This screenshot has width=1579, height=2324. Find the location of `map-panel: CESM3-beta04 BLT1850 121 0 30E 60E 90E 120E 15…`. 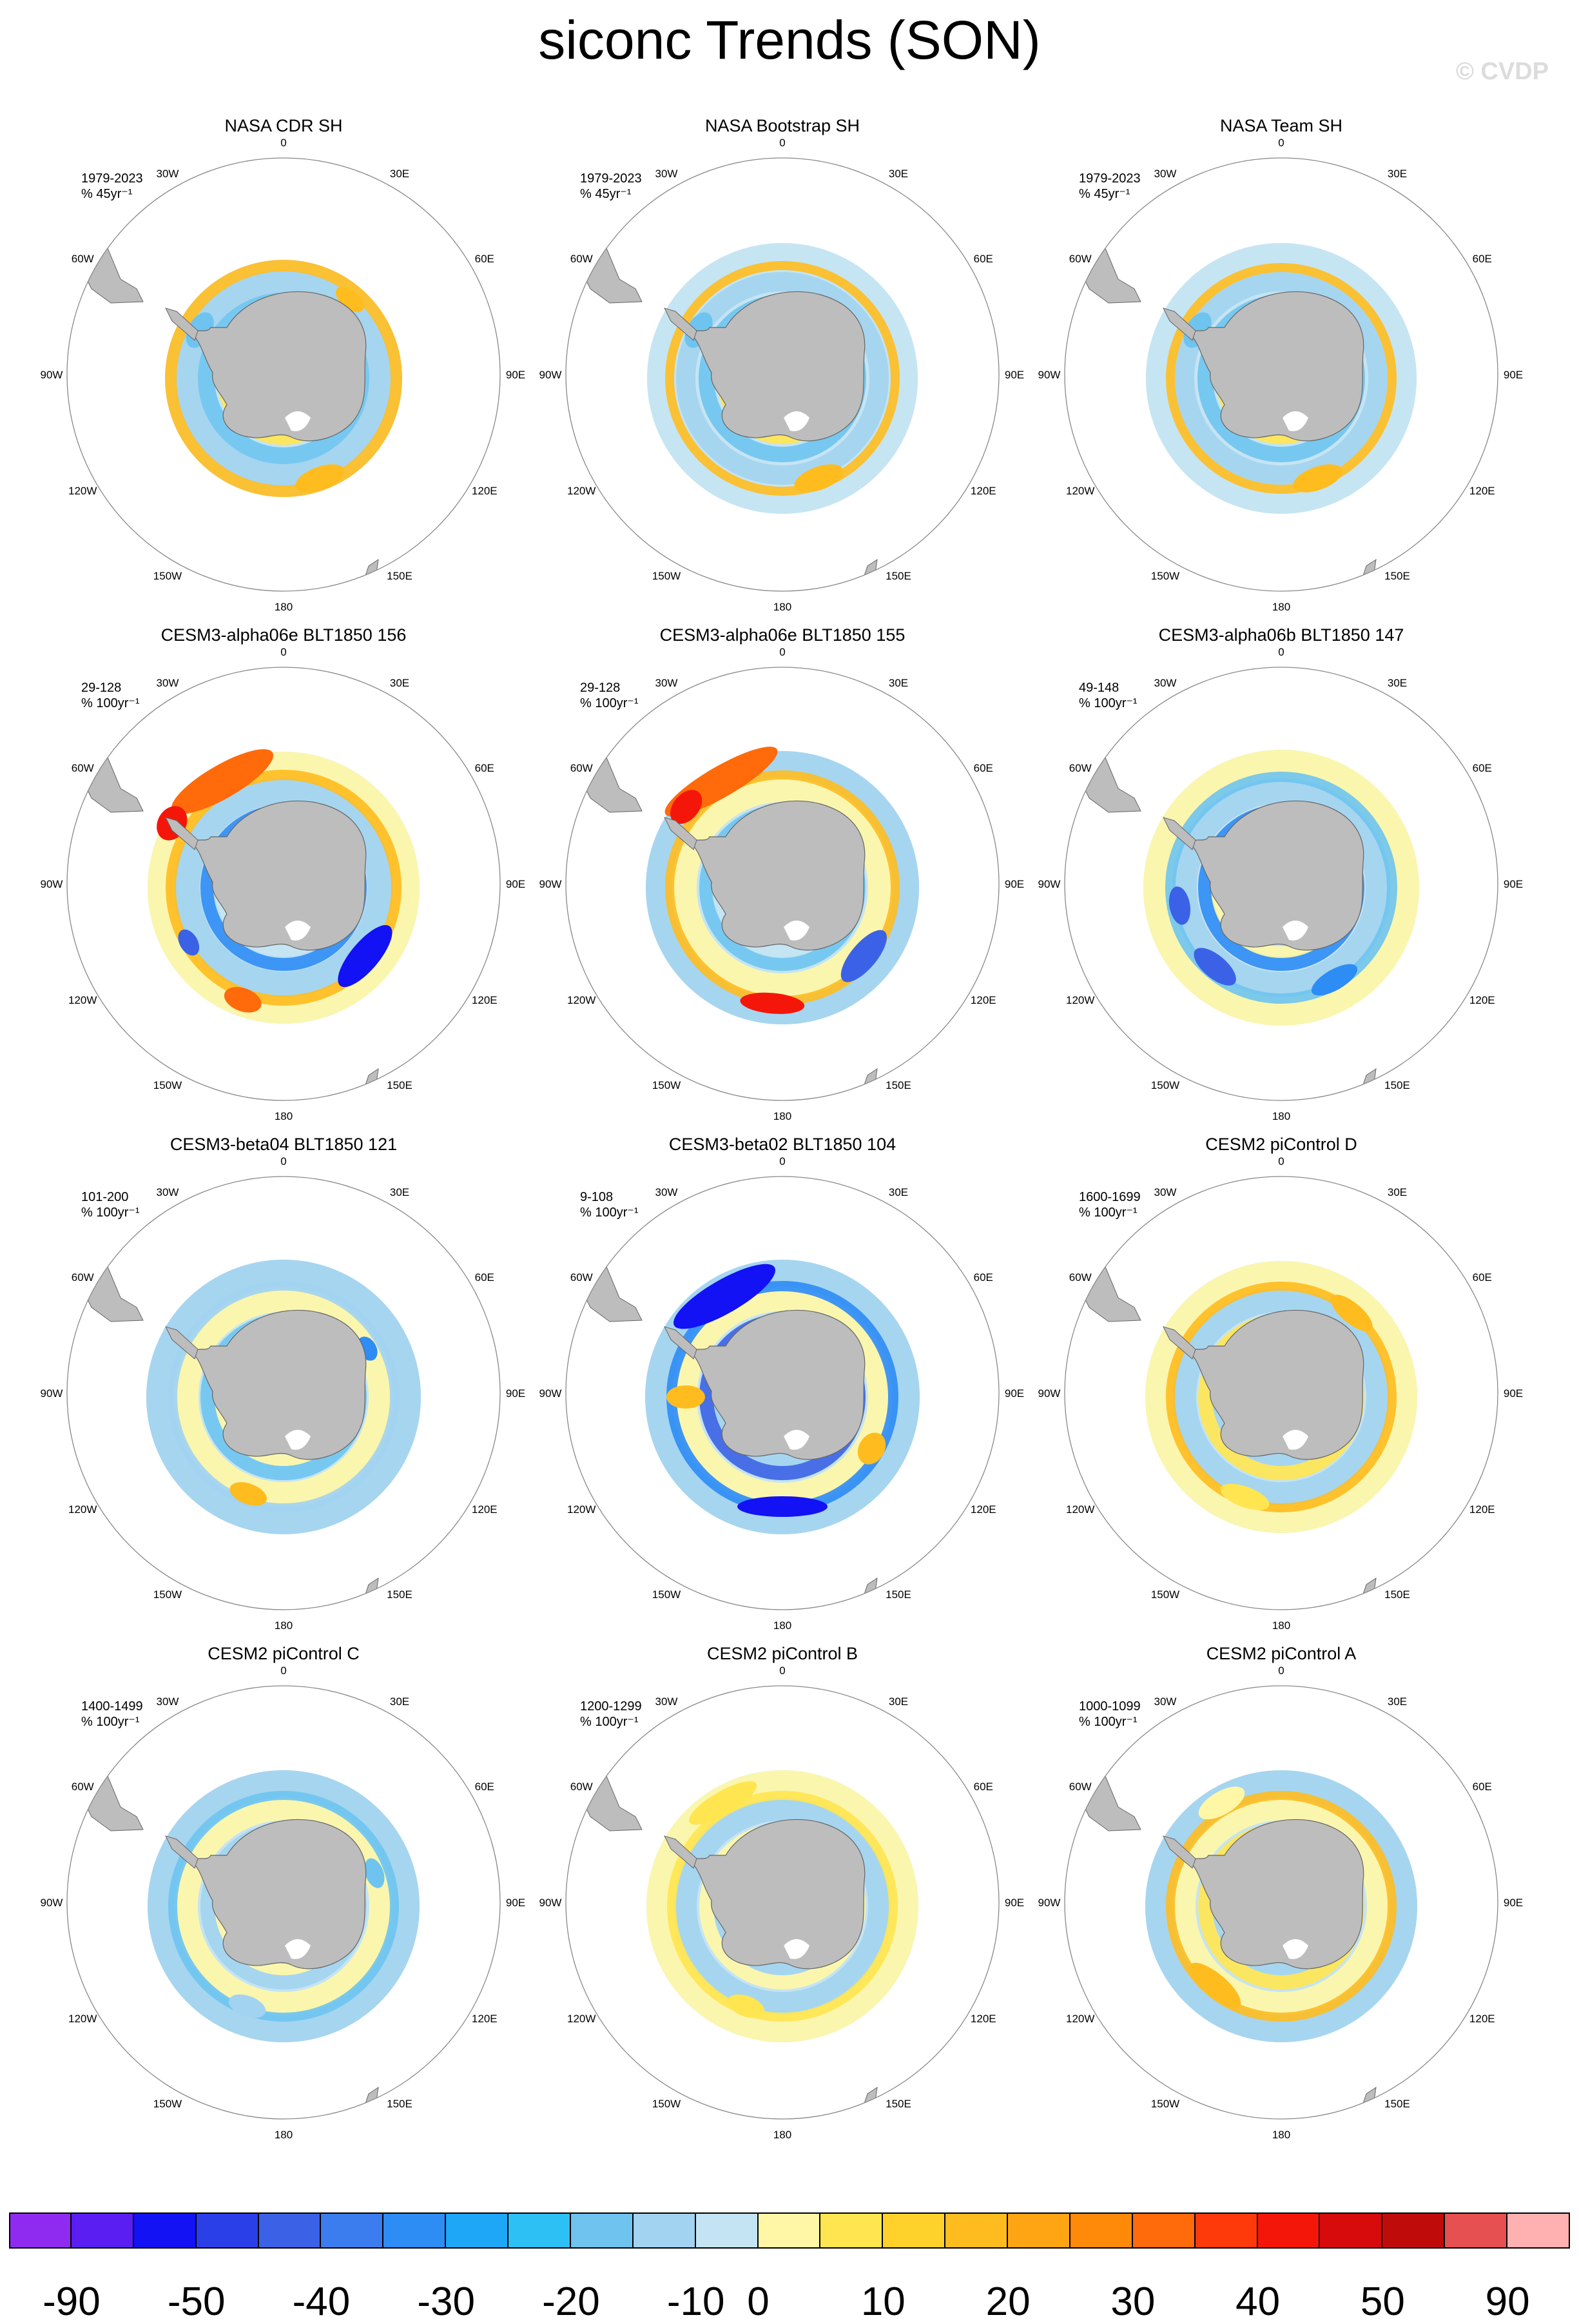

map-panel: CESM3-beta04 BLT1850 121 0 30E 60E 90E 120E 15… is located at coordinates (284, 1388).